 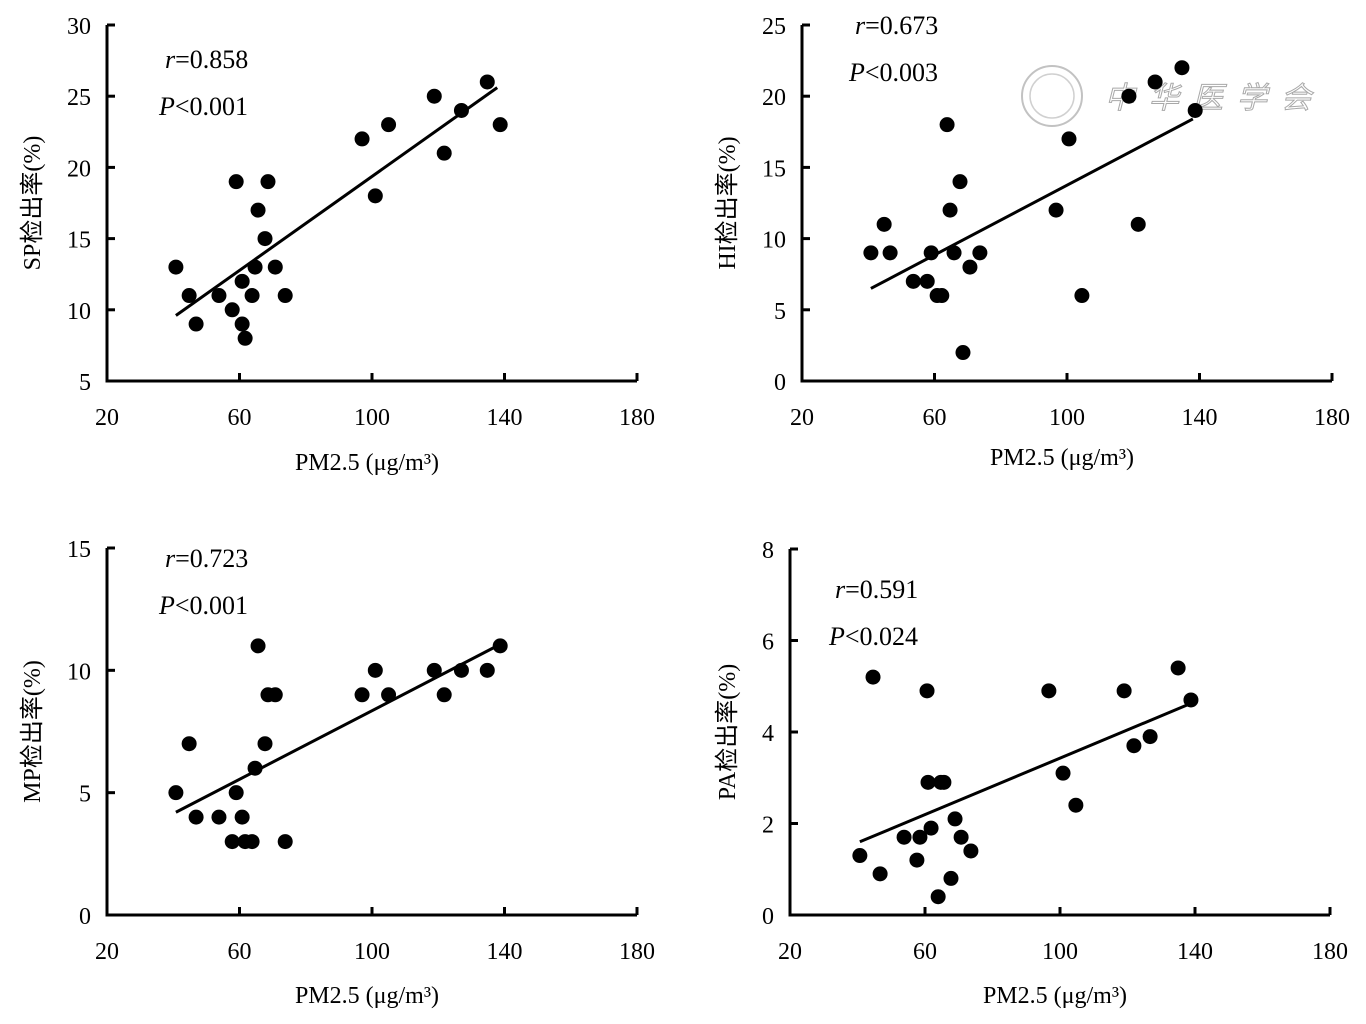 I want to click on y-axis-title: HI检出率(%), so click(x=727, y=202).